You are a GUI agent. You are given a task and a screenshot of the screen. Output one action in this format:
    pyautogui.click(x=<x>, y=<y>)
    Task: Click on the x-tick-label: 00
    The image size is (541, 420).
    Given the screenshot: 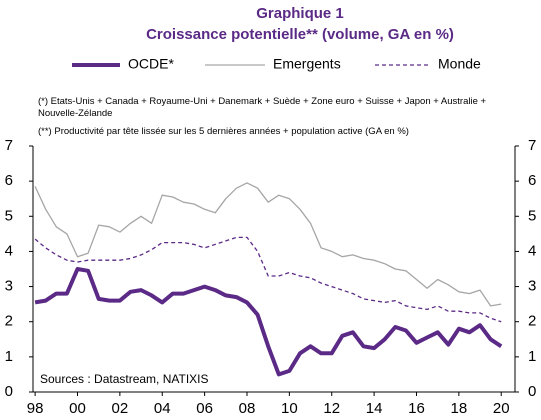 What is the action you would take?
    pyautogui.click(x=77, y=408)
    